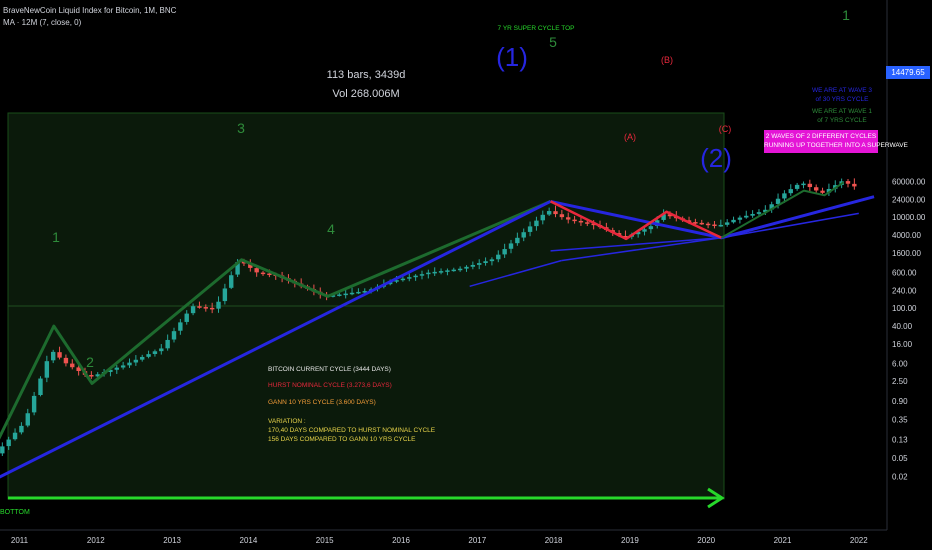 This screenshot has width=932, height=550. I want to click on new-cycle-wave-line, so click(782, 210).